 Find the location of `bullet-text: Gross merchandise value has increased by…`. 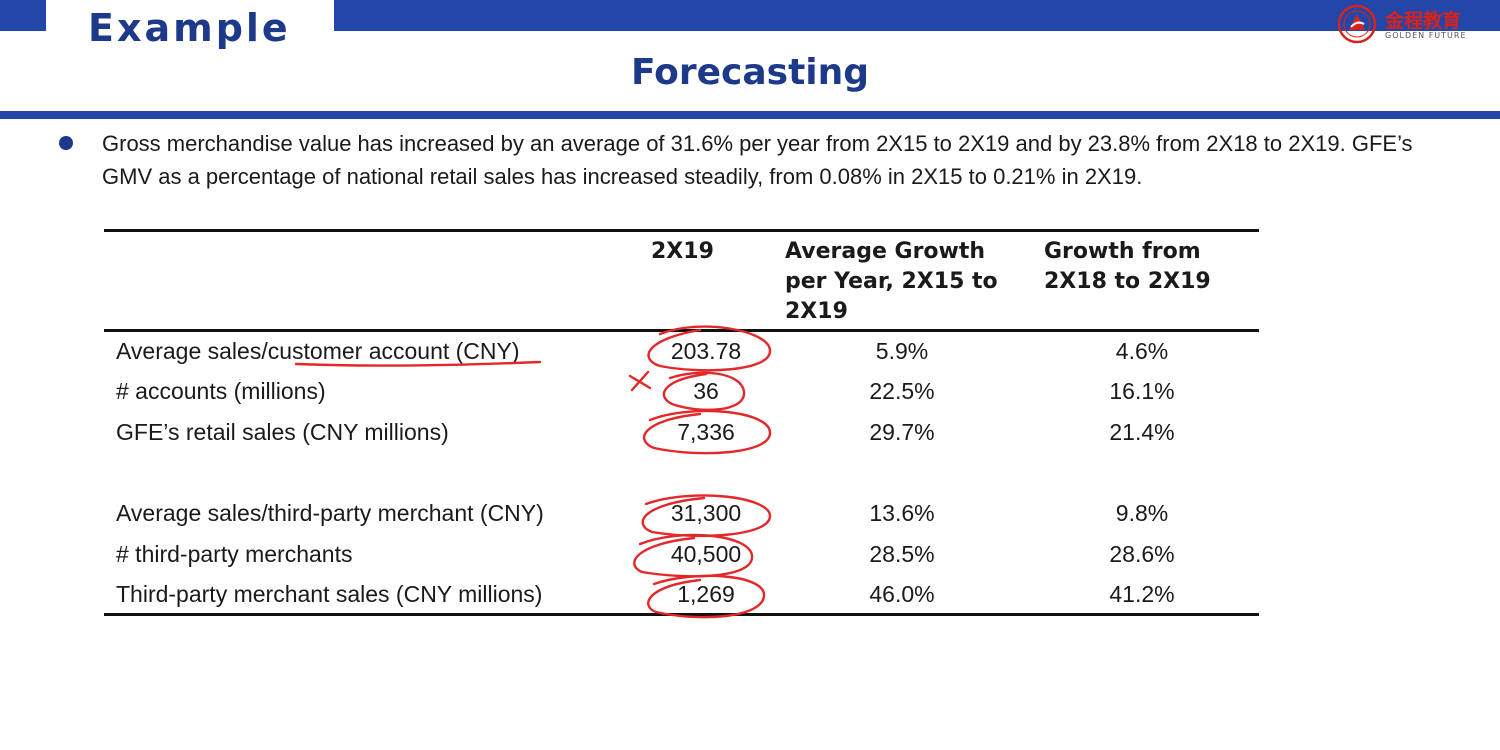

bullet-text: Gross merchandise value has increased by… is located at coordinates (757, 160).